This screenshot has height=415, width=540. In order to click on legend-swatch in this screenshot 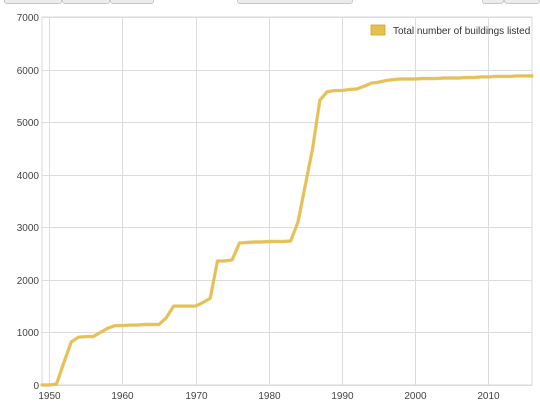, I will do `click(378, 30)`.